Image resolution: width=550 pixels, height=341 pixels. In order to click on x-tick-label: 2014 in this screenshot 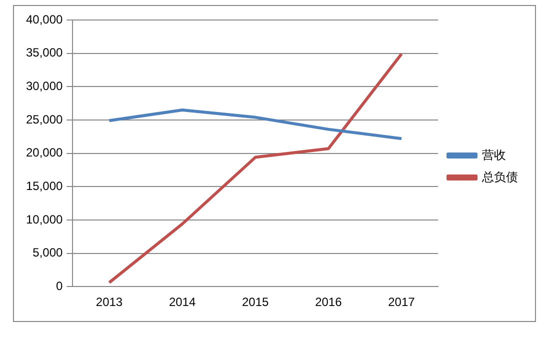, I will do `click(182, 302)`.